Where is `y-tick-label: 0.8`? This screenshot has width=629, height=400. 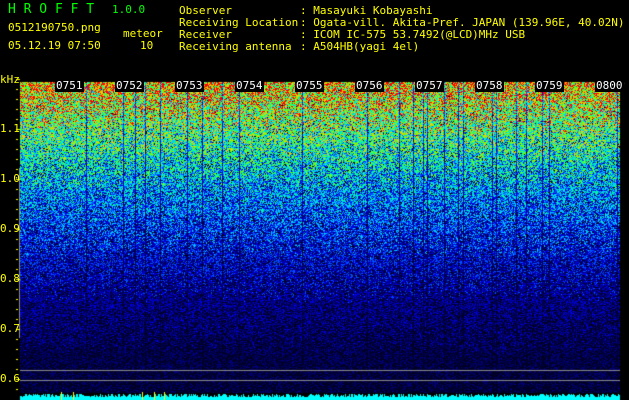
y-tick-label: 0.8 is located at coordinates (10, 278).